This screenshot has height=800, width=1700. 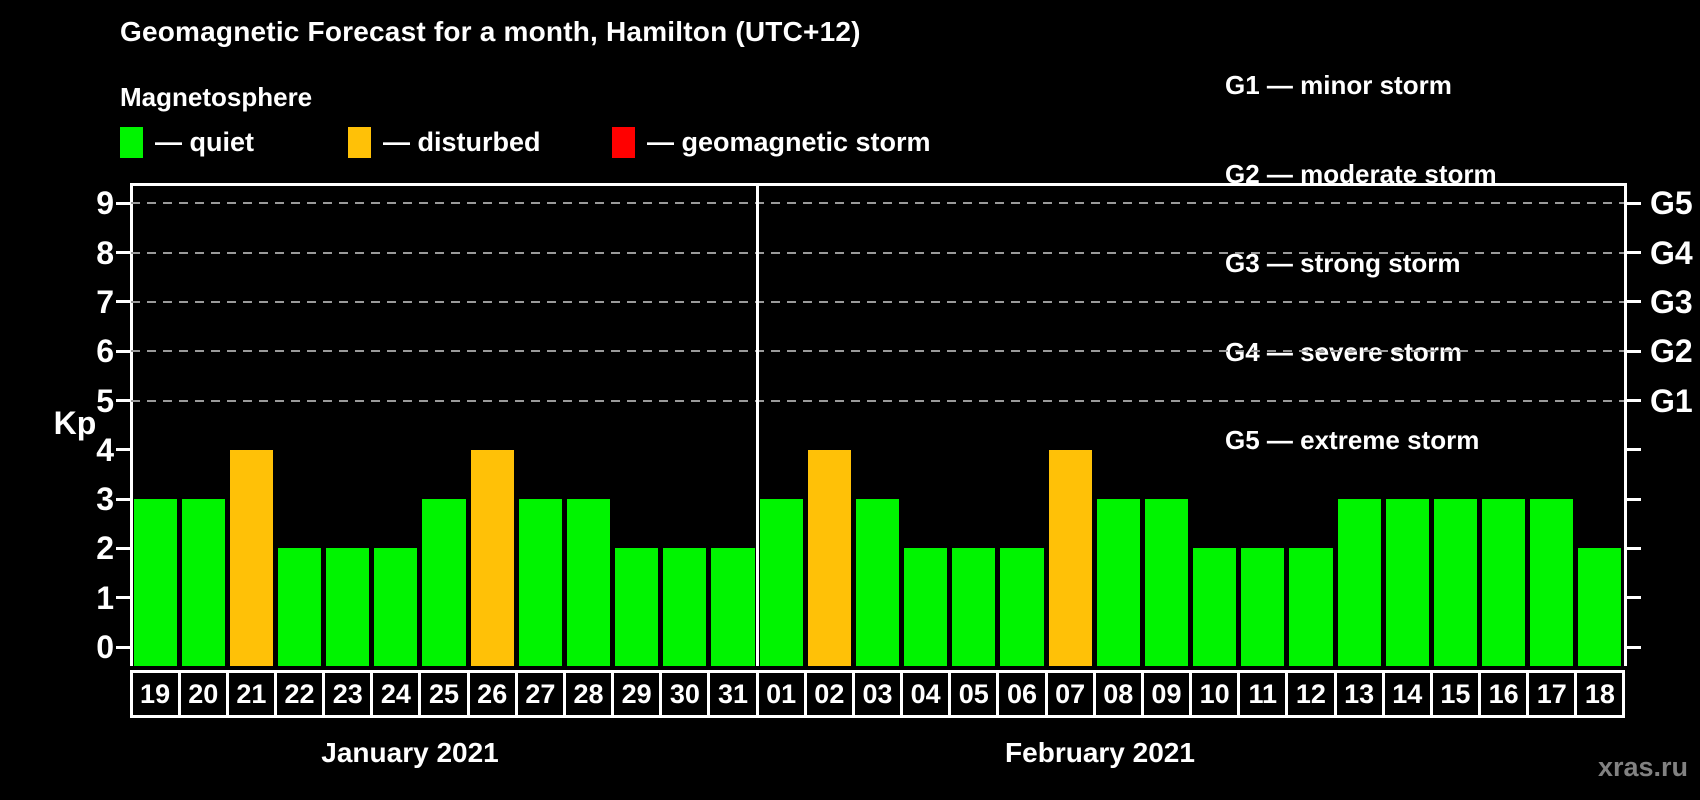 I want to click on g-level-label-g2: G2, so click(x=1671, y=351).